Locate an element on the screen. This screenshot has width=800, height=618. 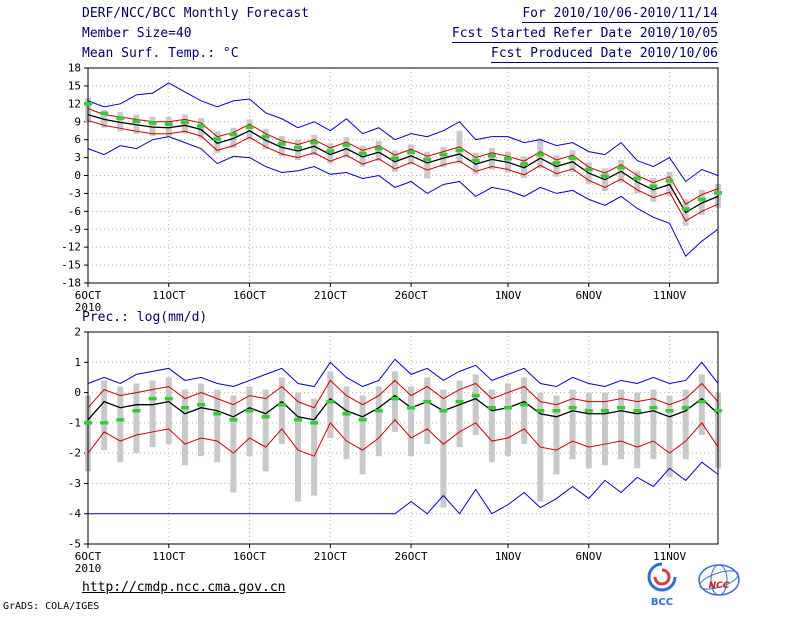
svg-text: 6 is located at coordinates (77, 139).